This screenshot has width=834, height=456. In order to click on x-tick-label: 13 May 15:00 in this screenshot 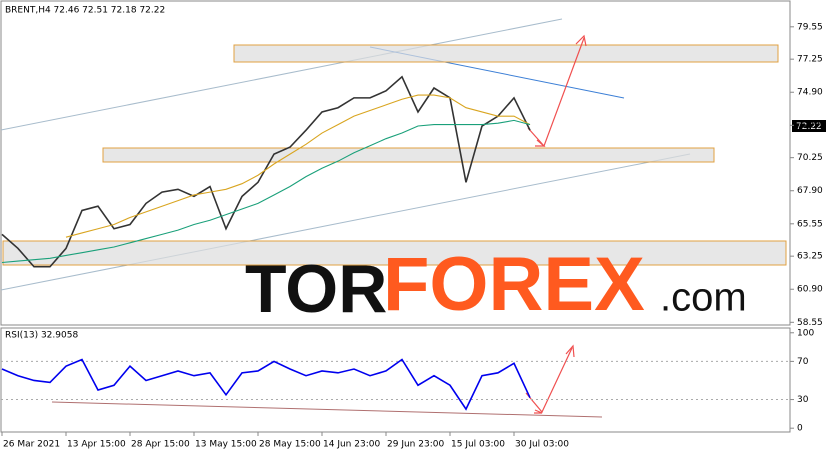, I will do `click(226, 445)`.